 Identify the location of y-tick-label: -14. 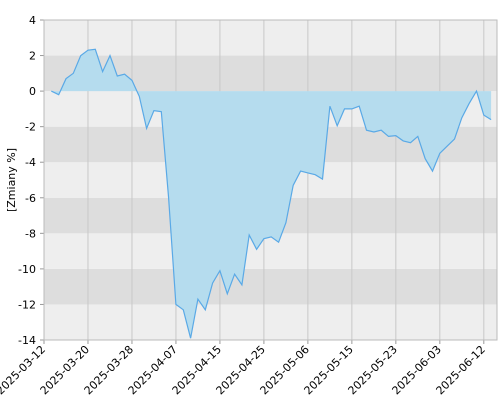
(27, 340).